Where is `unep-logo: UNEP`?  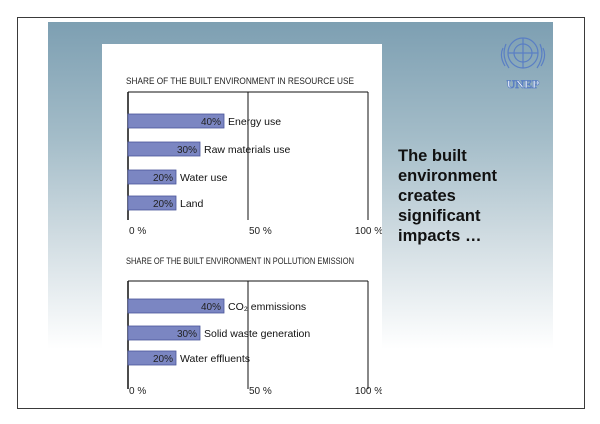 unep-logo: UNEP is located at coordinates (523, 64).